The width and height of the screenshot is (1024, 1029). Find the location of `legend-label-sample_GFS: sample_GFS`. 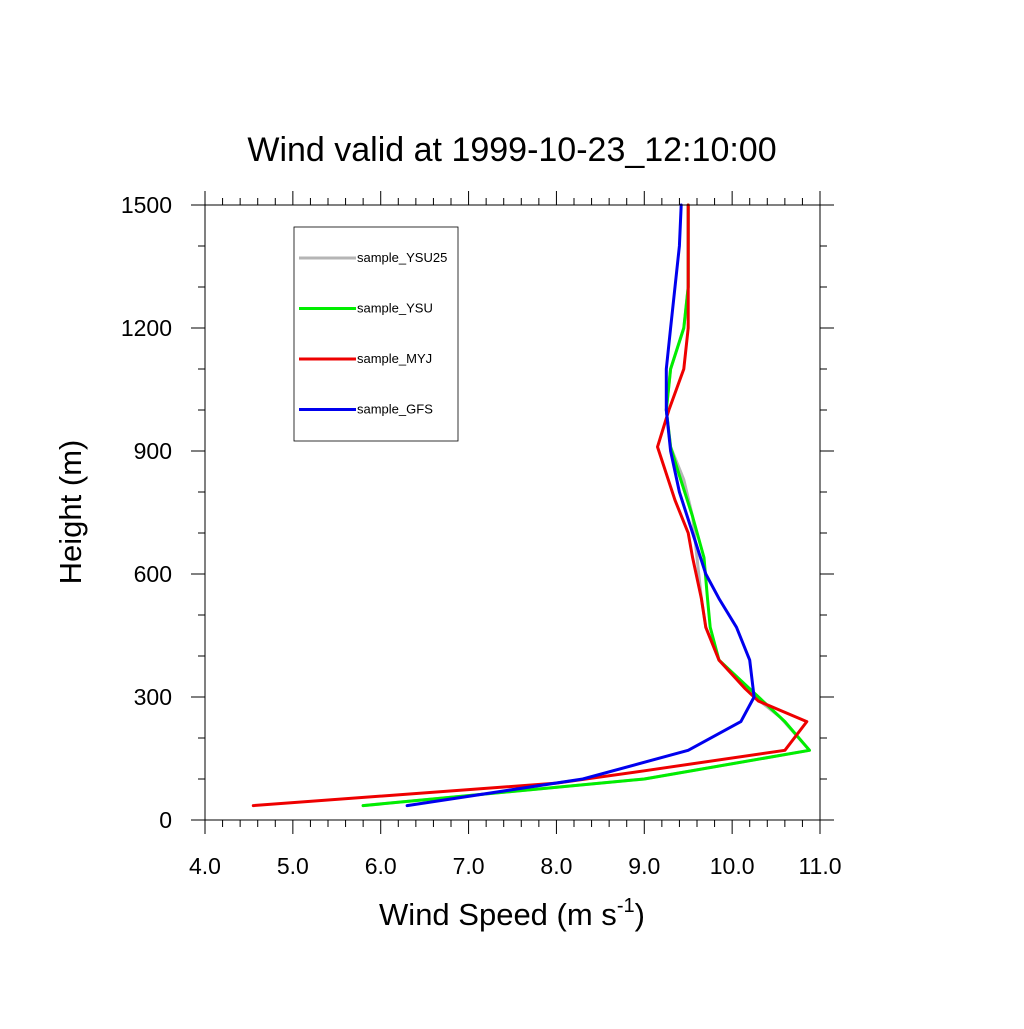

legend-label-sample_GFS: sample_GFS is located at coordinates (395, 409).